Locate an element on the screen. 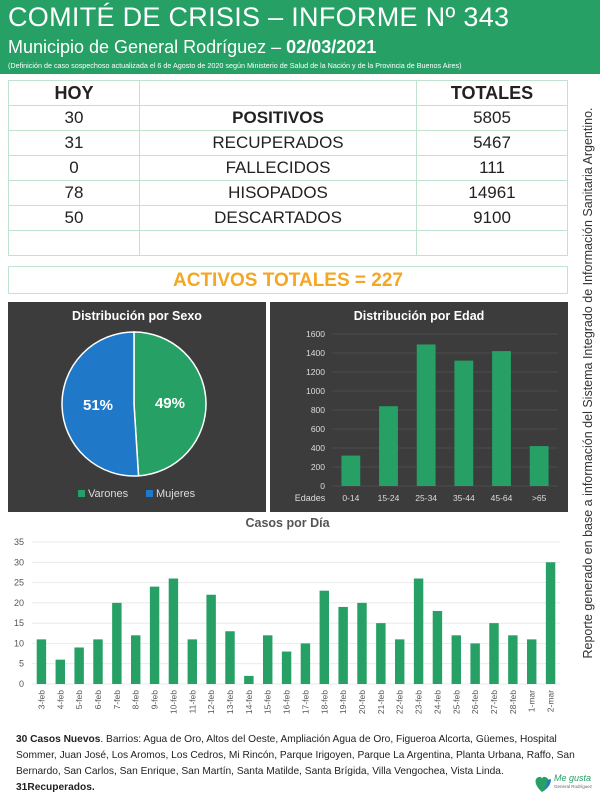 This screenshot has width=600, height=801. row-label: HISOPADOS is located at coordinates (278, 193).